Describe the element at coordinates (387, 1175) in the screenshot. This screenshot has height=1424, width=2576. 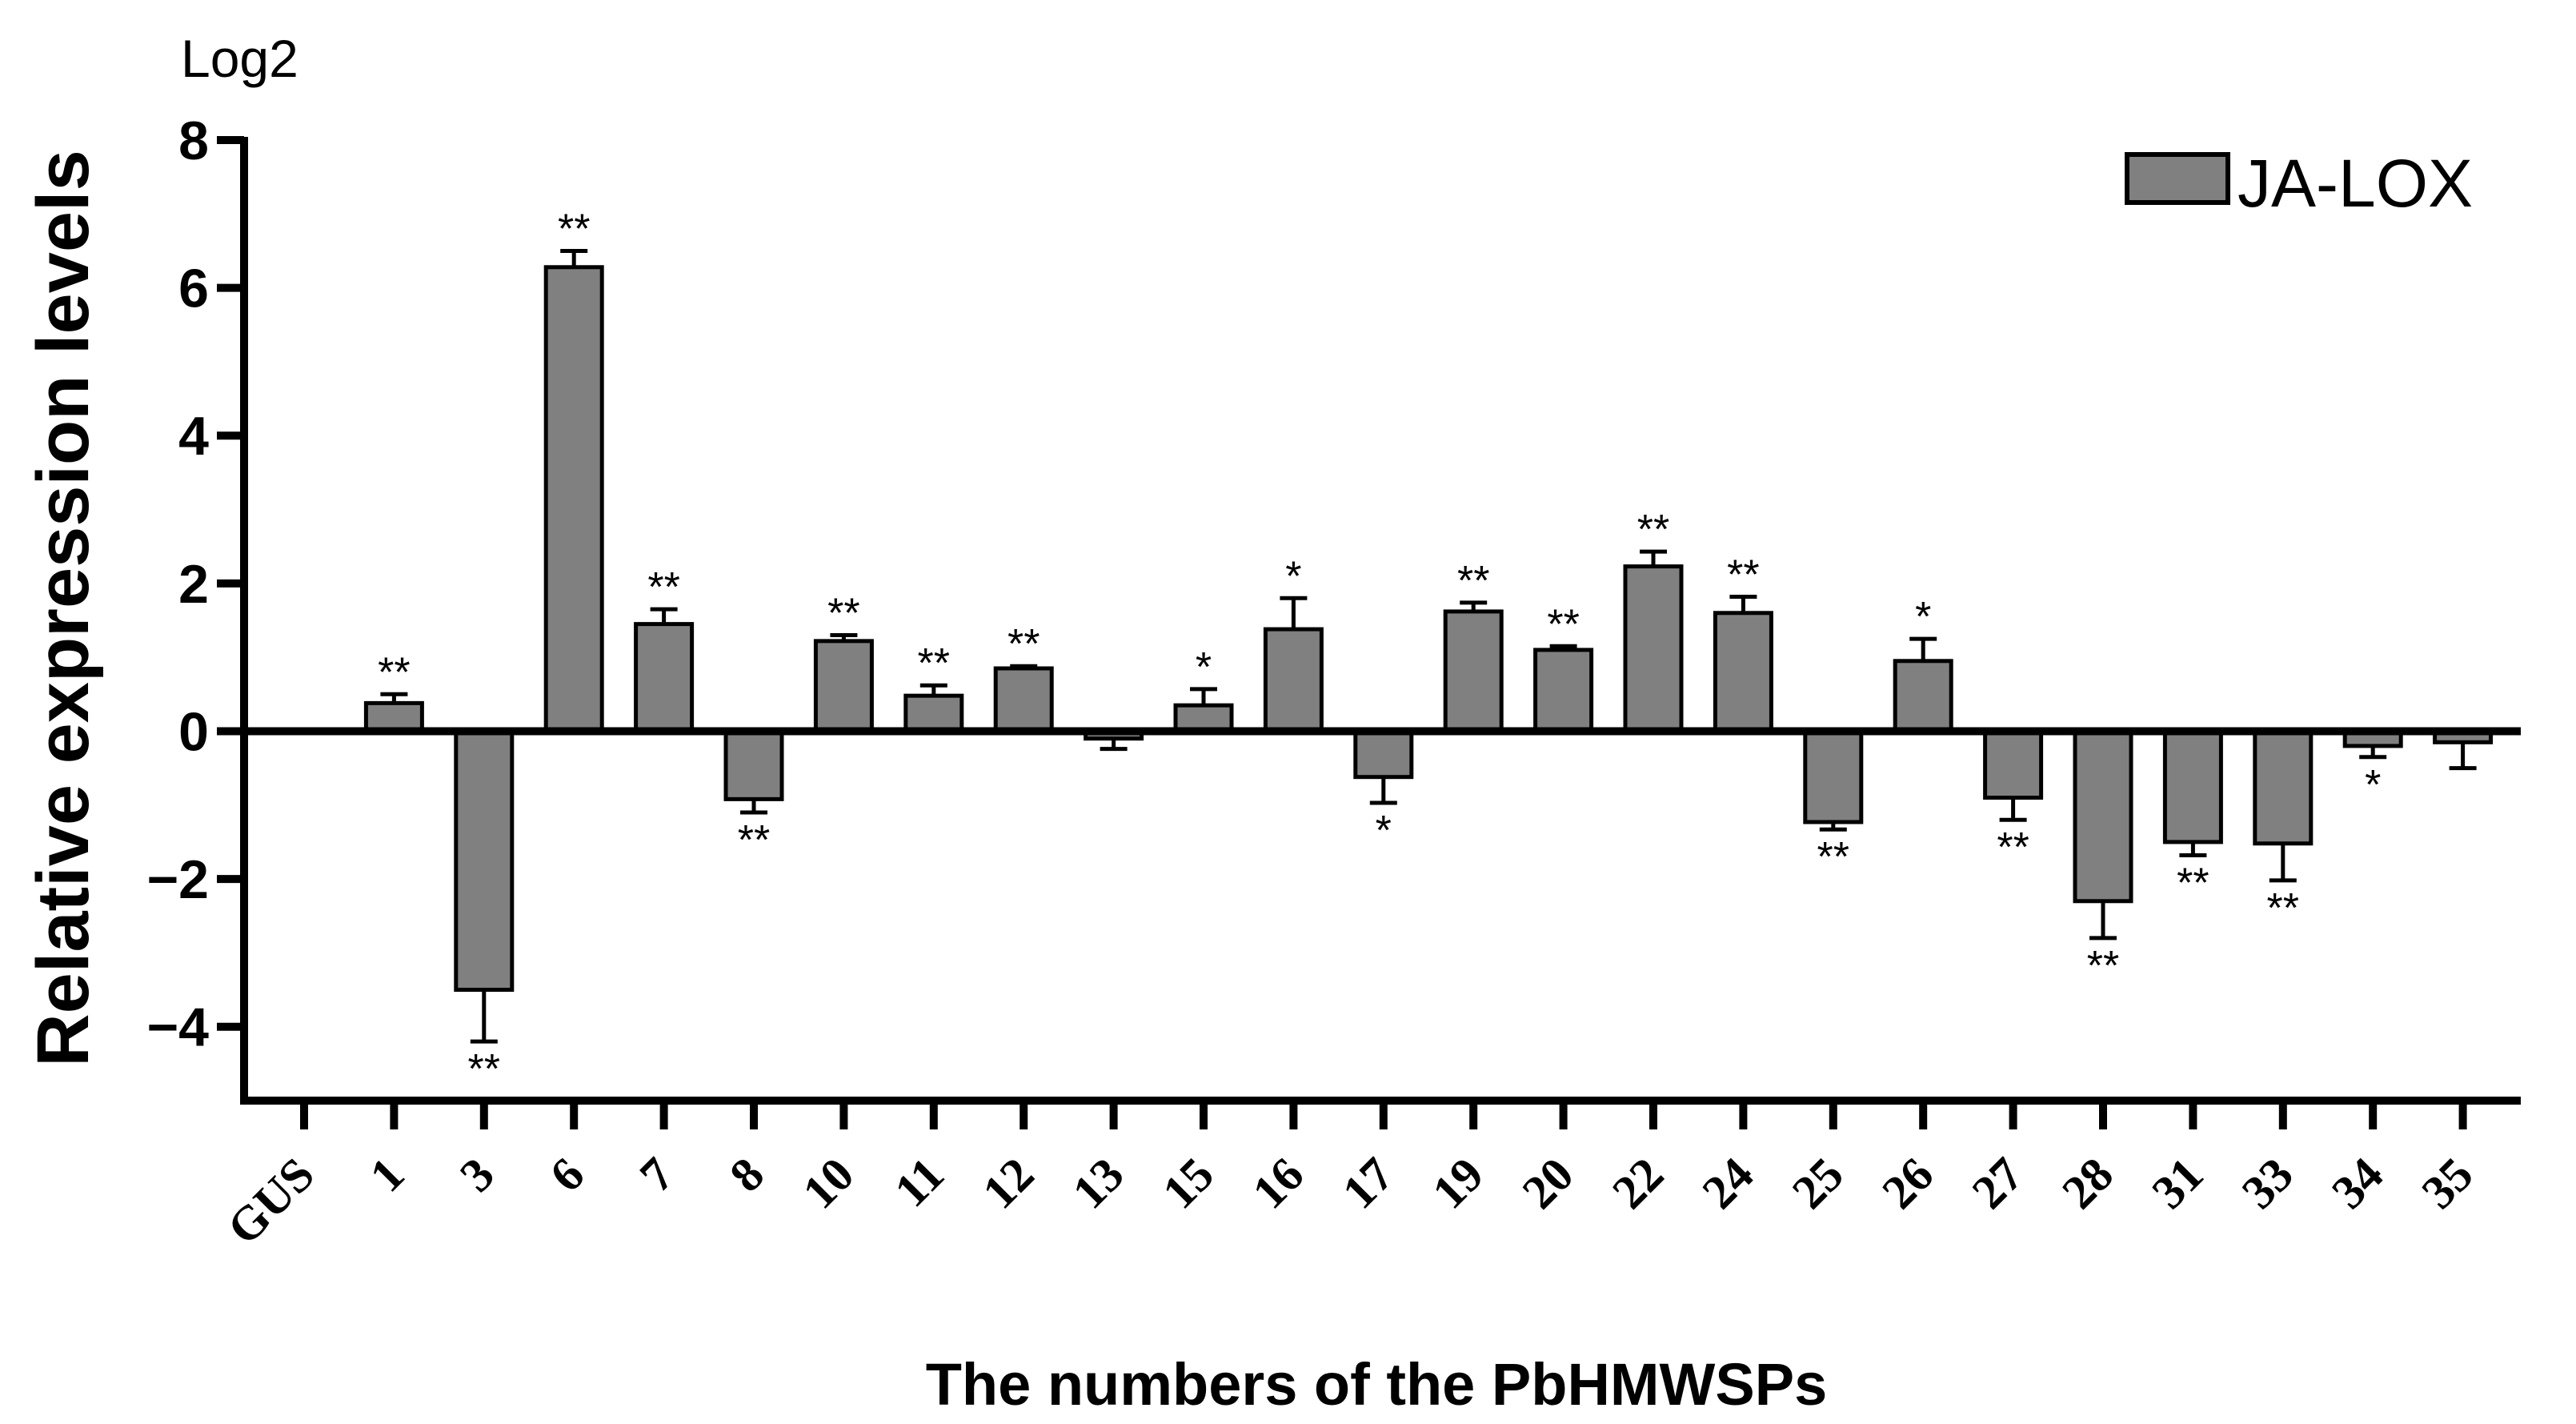
I see `x-tick-label: 1` at that location.